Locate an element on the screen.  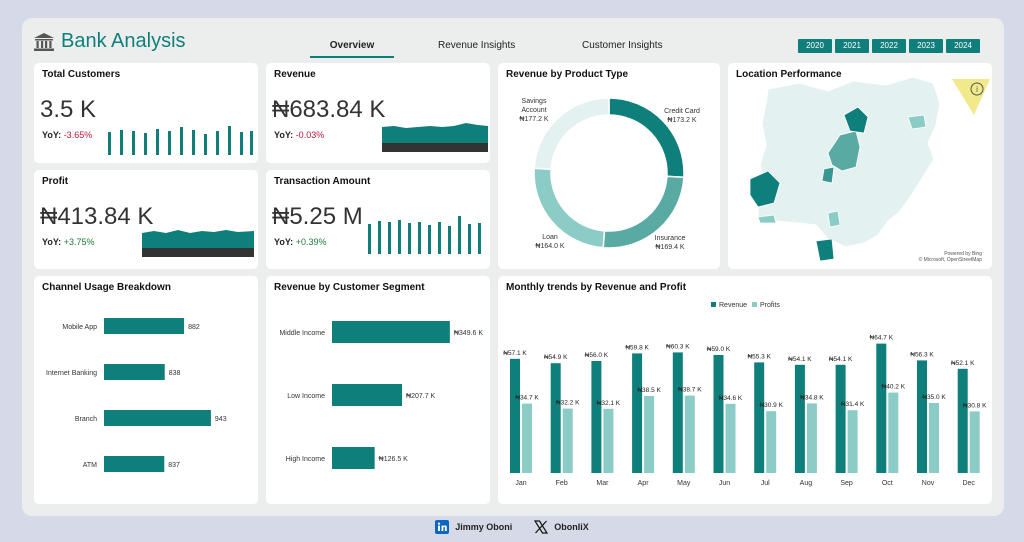
category-label: ATM is located at coordinates (90, 465).